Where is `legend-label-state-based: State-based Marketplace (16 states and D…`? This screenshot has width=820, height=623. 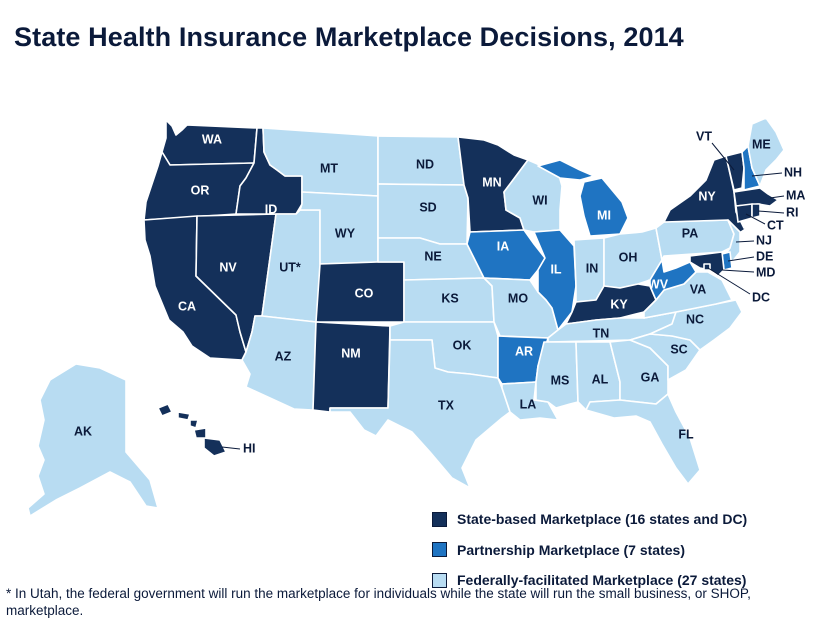 legend-label-state-based: State-based Marketplace (16 states and D… is located at coordinates (602, 519).